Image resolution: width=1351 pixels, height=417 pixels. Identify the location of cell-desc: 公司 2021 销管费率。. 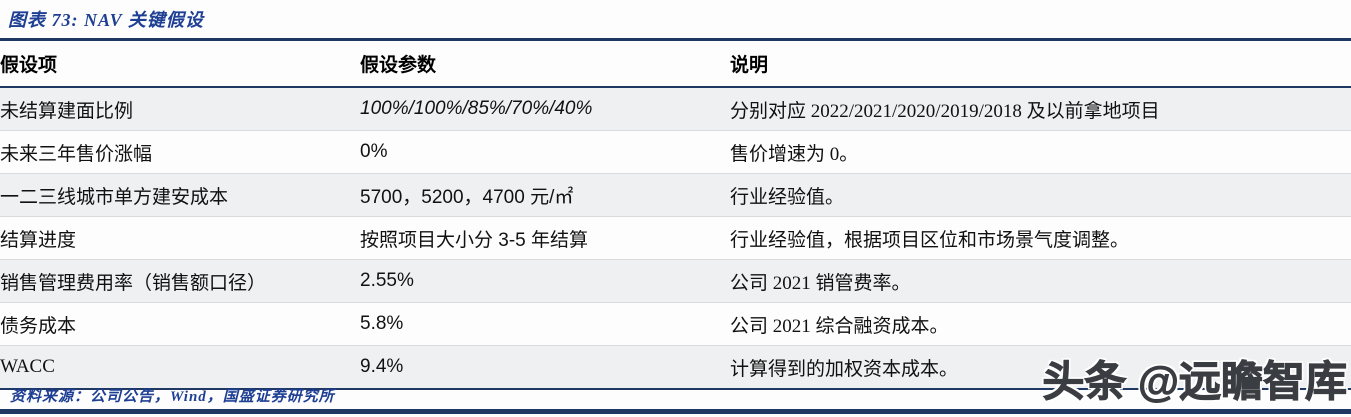
(1040, 281).